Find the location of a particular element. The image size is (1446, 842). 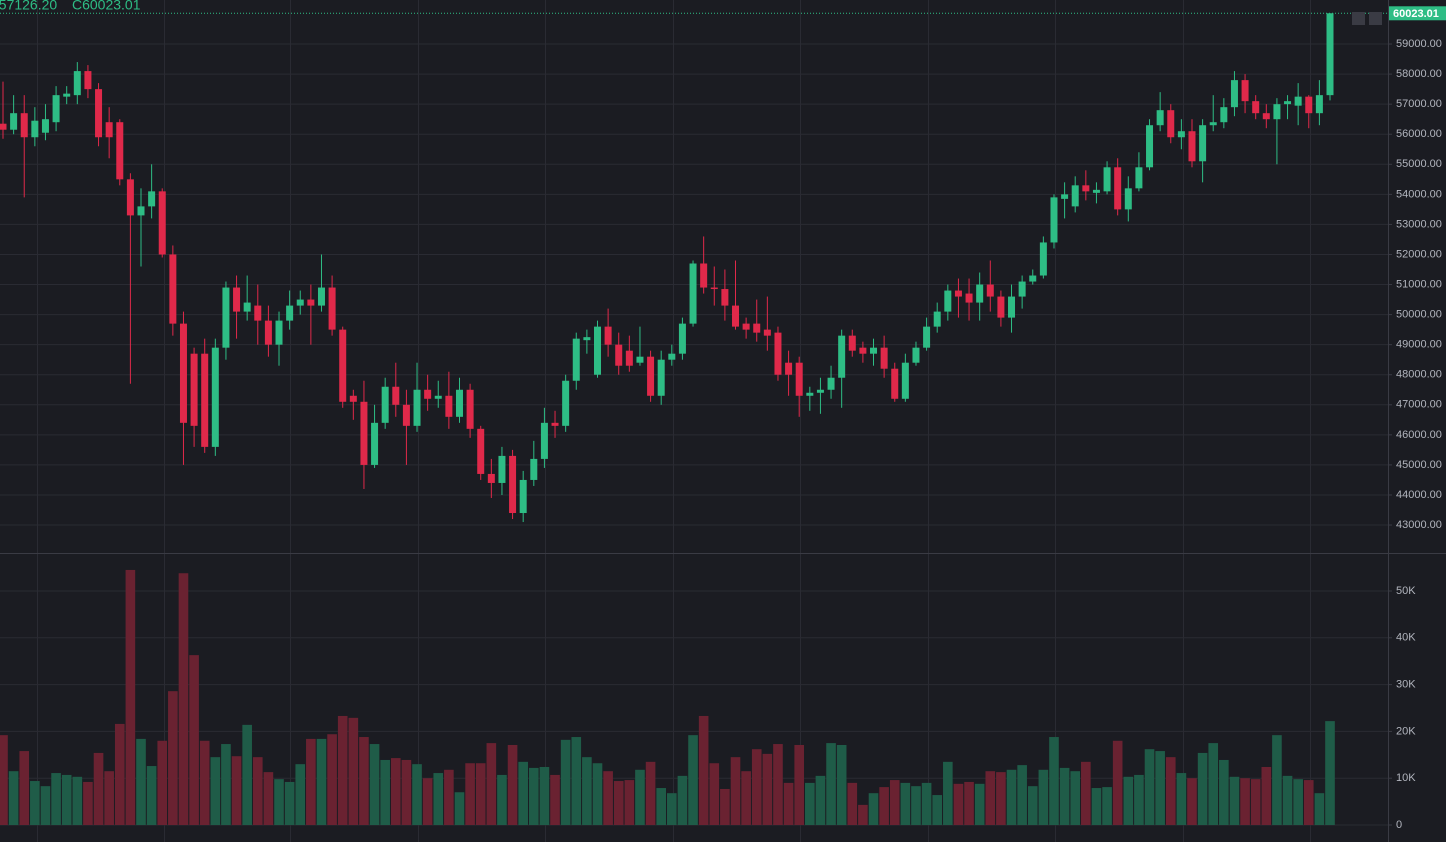

legend-low: L57126.20 is located at coordinates (28, 6).